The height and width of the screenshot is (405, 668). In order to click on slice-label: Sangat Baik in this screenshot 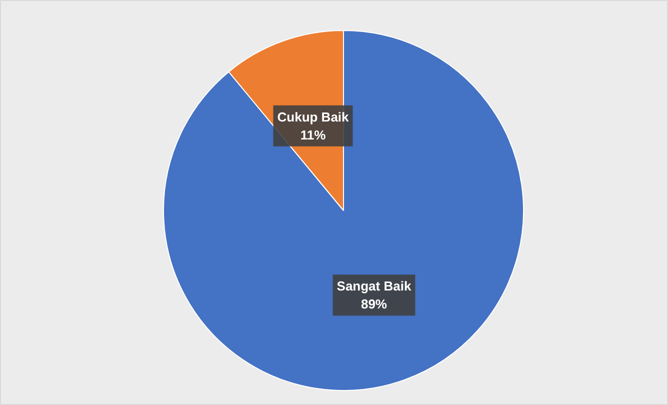, I will do `click(374, 286)`.